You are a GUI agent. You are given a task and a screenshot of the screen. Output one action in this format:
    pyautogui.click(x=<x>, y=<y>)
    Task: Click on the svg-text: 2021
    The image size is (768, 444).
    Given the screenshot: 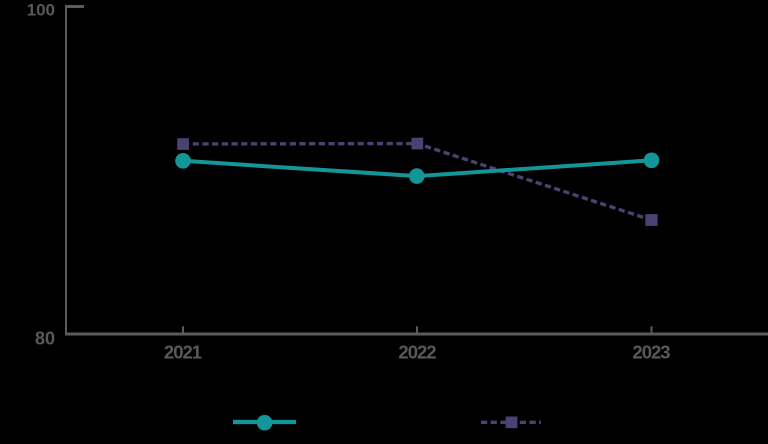 What is the action you would take?
    pyautogui.click(x=183, y=352)
    